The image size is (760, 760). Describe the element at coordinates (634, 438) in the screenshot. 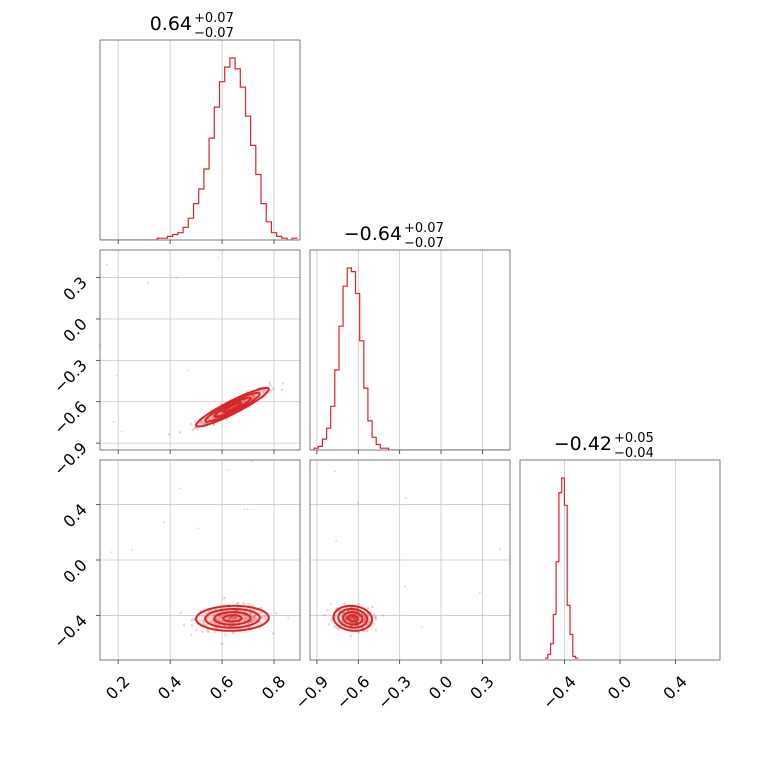

I see `upper-error: +0.05` at that location.